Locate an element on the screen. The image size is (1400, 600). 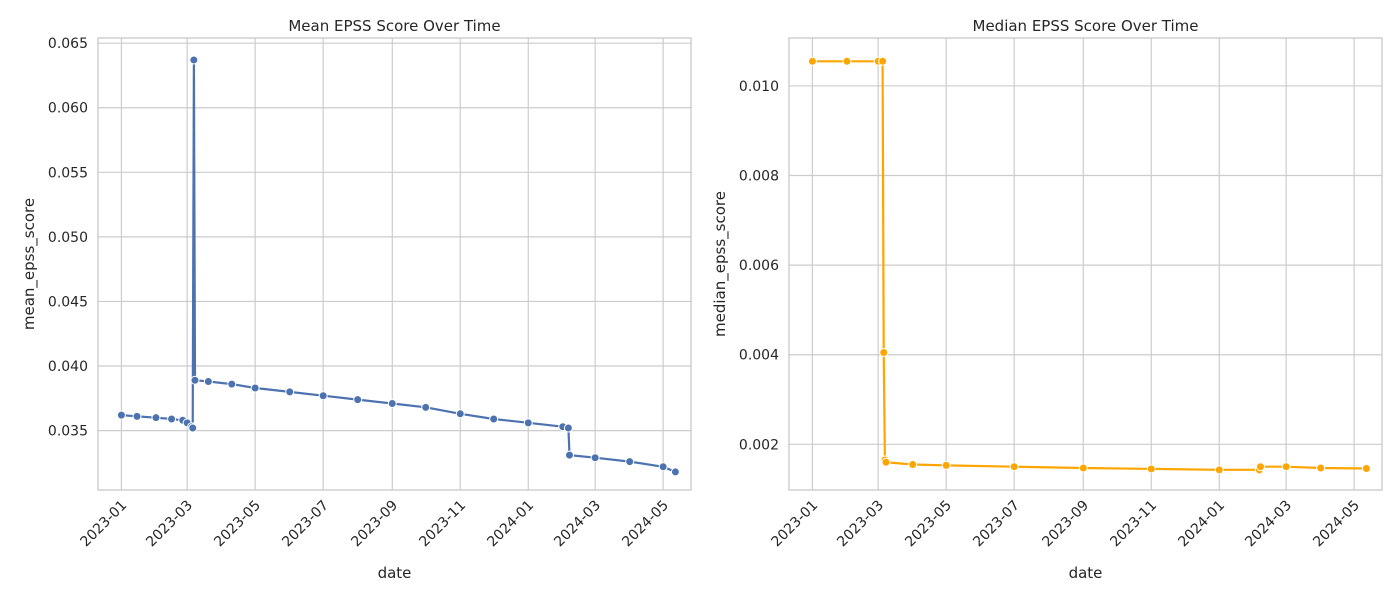
chart-2-xtick-label-0: 2023-01 is located at coordinates (795, 524).